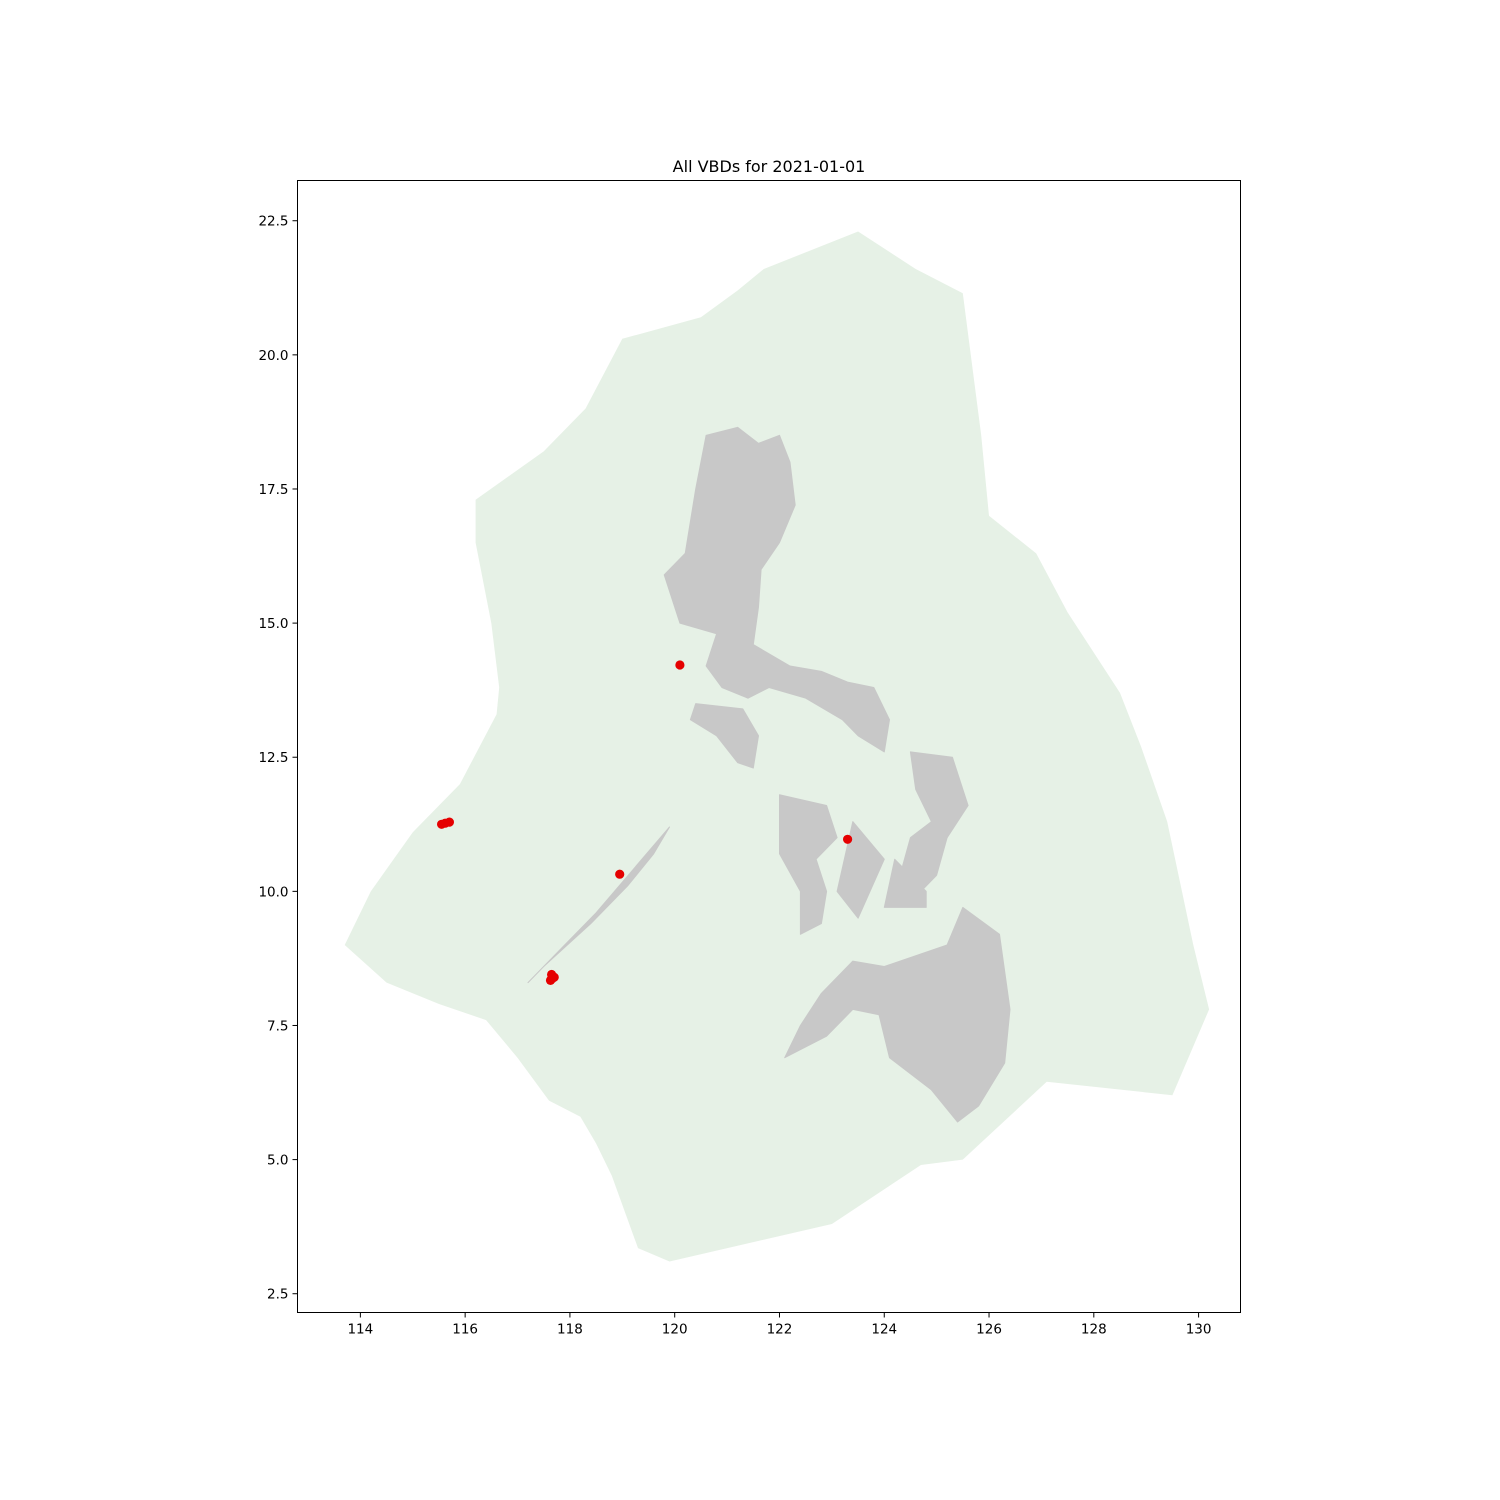  What do you see at coordinates (360, 1330) in the screenshot?
I see `x-tick-label: 114` at bounding box center [360, 1330].